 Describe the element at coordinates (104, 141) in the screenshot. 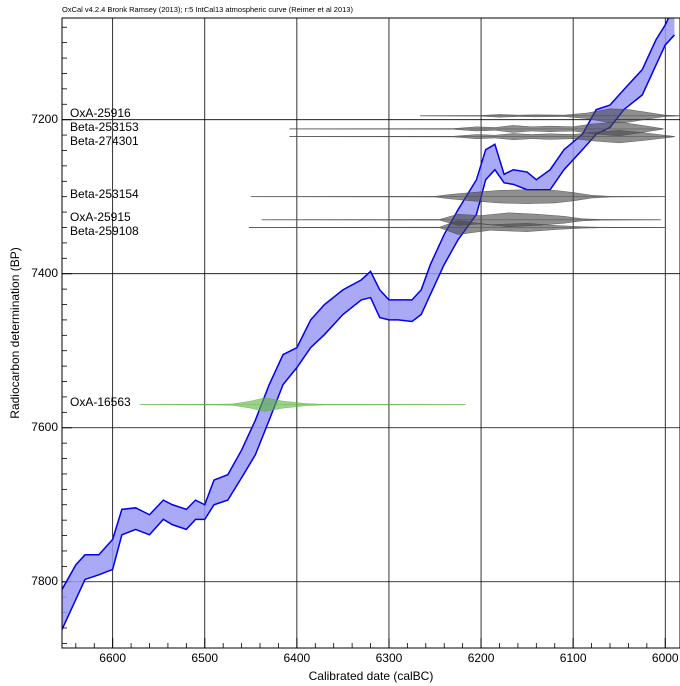

I see `date-label: Beta-274301` at that location.